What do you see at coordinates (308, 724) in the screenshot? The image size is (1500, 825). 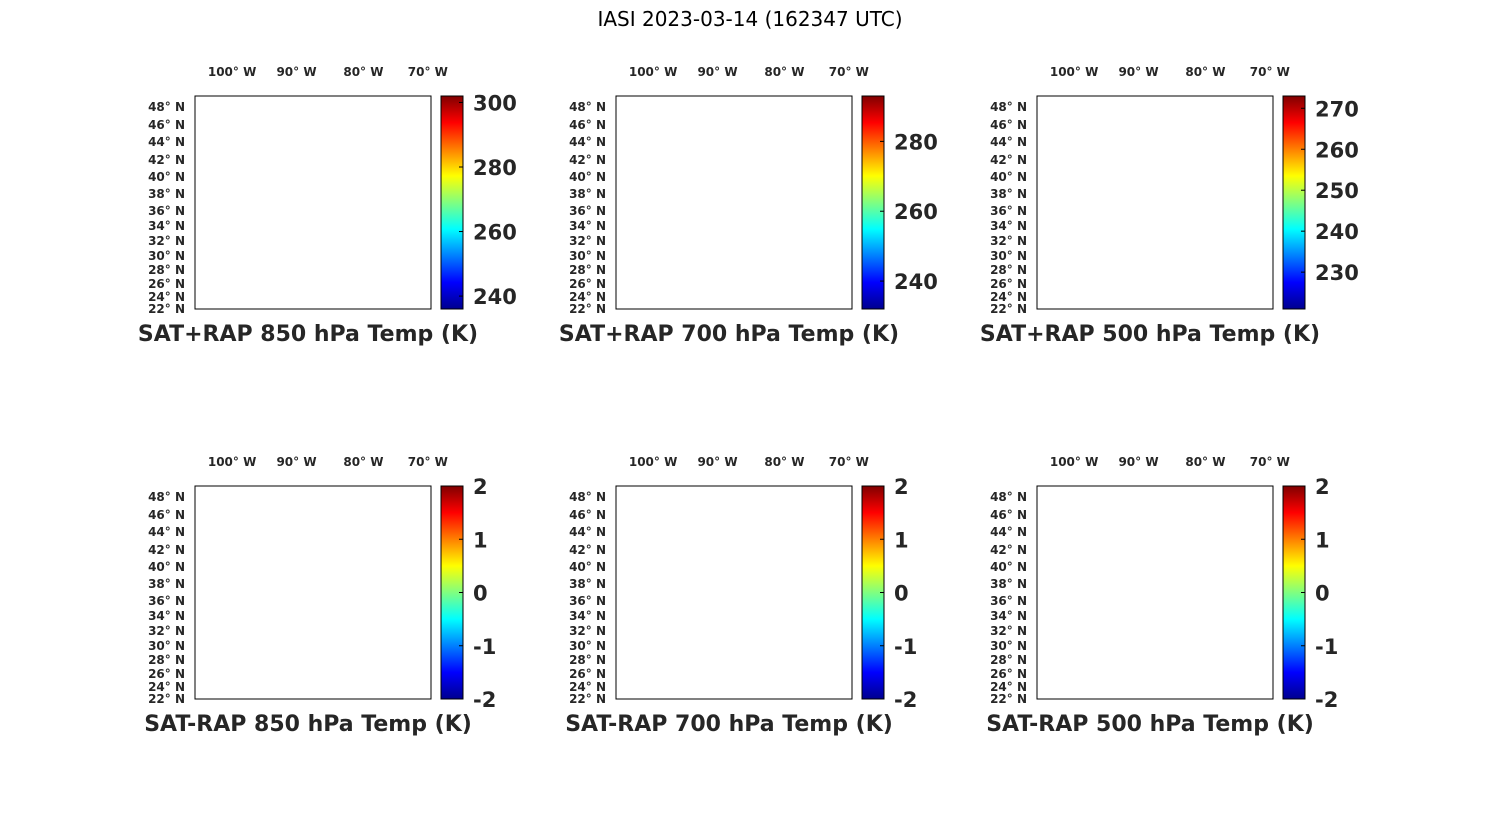 I see `panel-title: SAT-RAP 850 hPa Temp (K)` at bounding box center [308, 724].